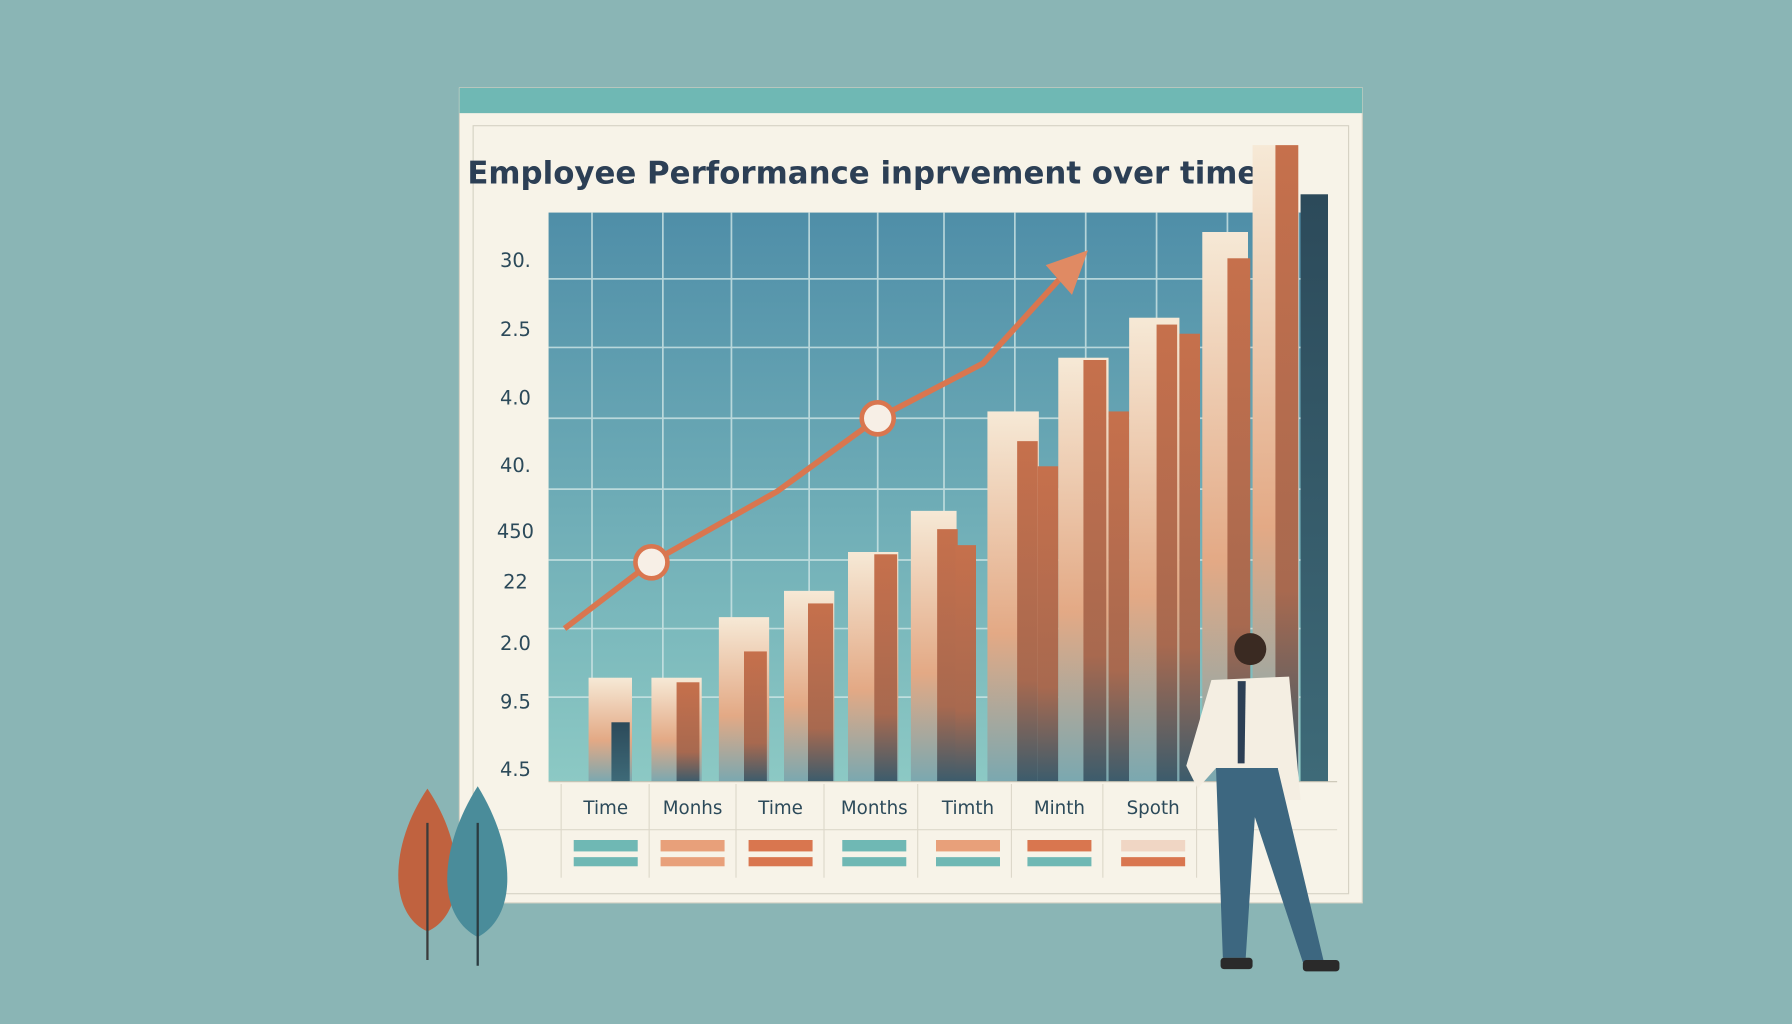  I want to click on y-label: 450, so click(515, 531).